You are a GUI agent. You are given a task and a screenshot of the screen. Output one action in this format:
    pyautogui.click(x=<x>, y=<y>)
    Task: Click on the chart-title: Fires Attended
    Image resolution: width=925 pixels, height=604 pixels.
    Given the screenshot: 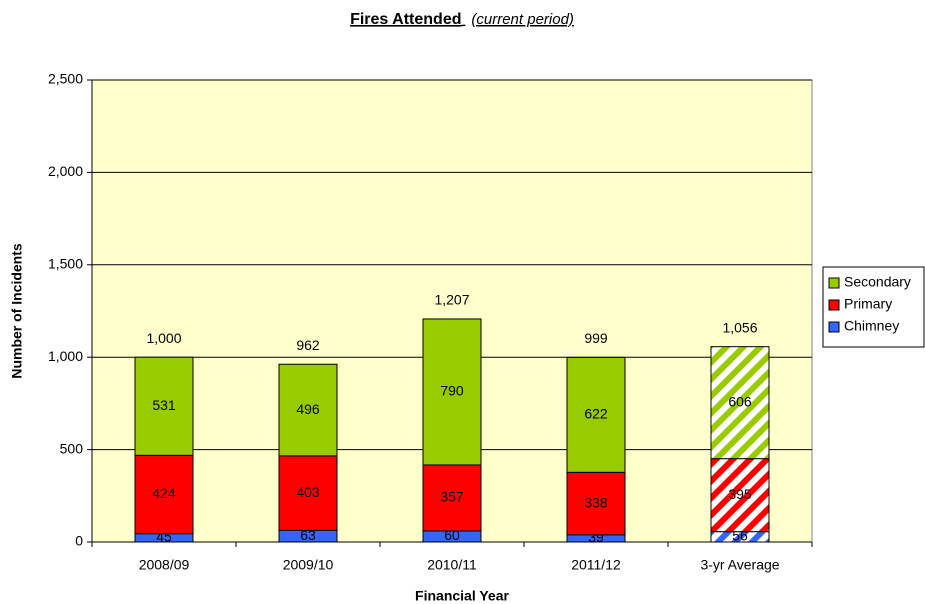 What is the action you would take?
    pyautogui.click(x=405, y=19)
    